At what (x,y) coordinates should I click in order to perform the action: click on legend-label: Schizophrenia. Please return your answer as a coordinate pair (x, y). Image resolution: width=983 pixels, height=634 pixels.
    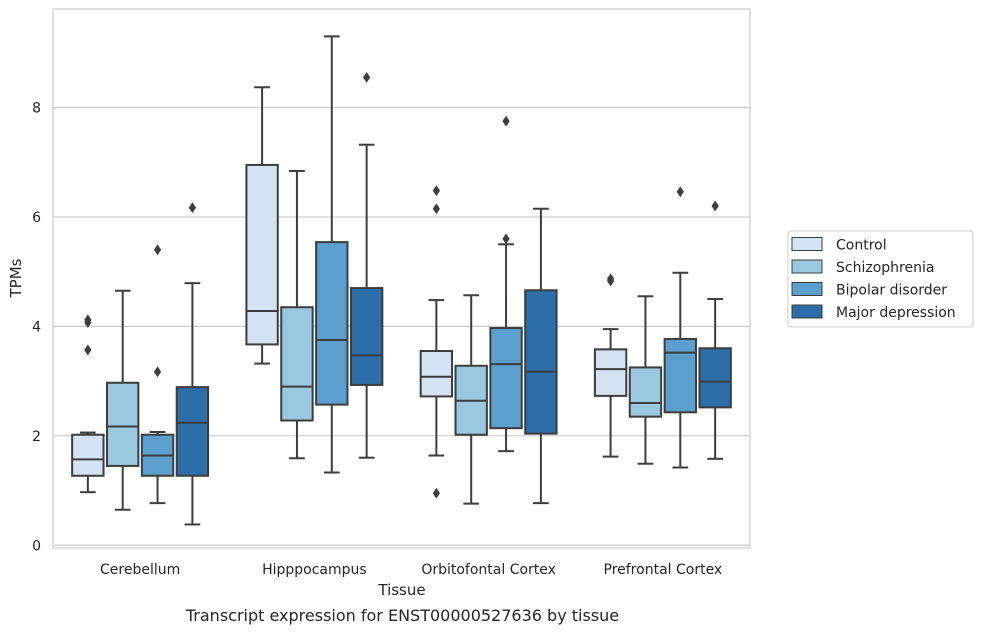
    Looking at the image, I should click on (885, 268).